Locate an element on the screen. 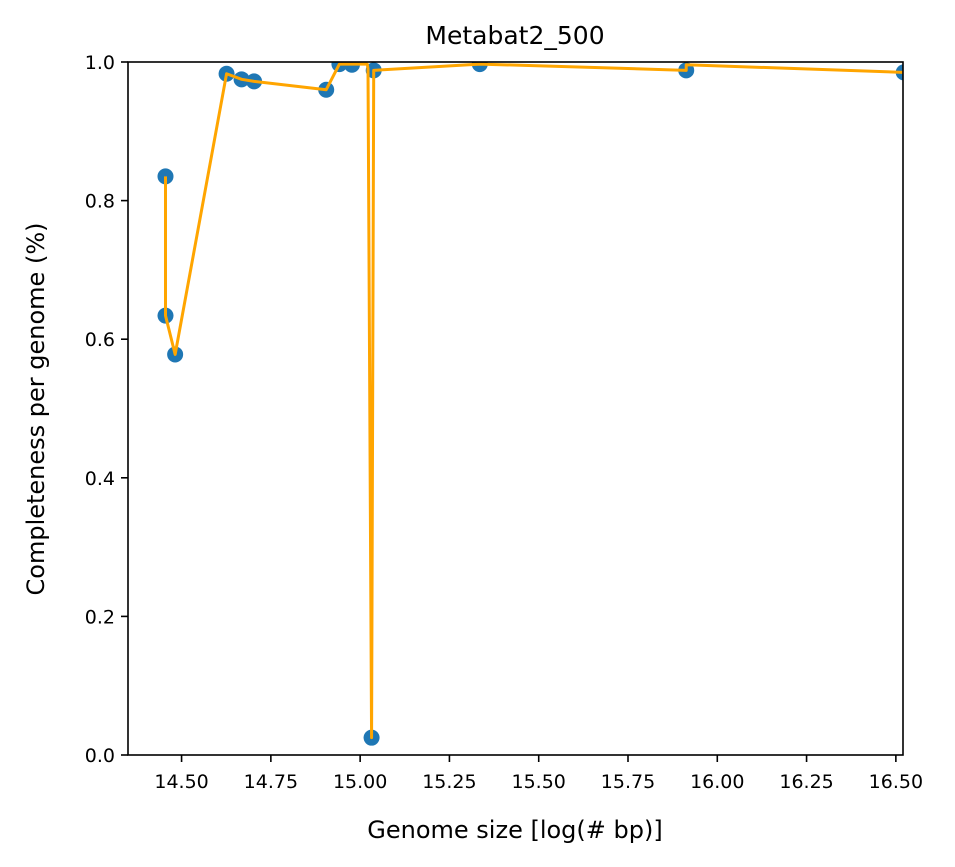  y-axis-ticks: 0.0 0.2 0.4 0.6 0.8 1.0 is located at coordinates (106, 409).